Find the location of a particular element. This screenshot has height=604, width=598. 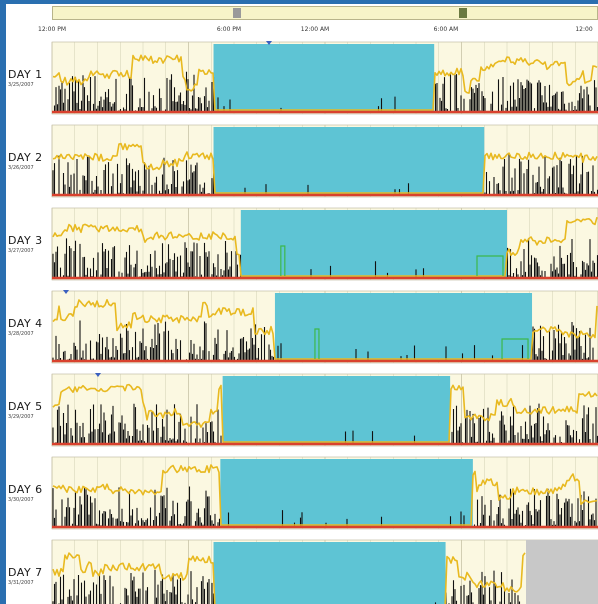

day-label: DAY 2 is located at coordinates (25, 157).